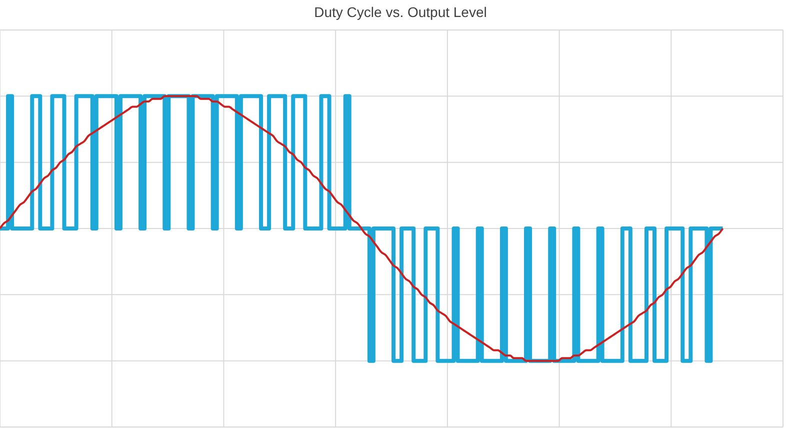  Describe the element at coordinates (400, 12) in the screenshot. I see `chart-title: Duty Cycle vs. Output Level` at that location.